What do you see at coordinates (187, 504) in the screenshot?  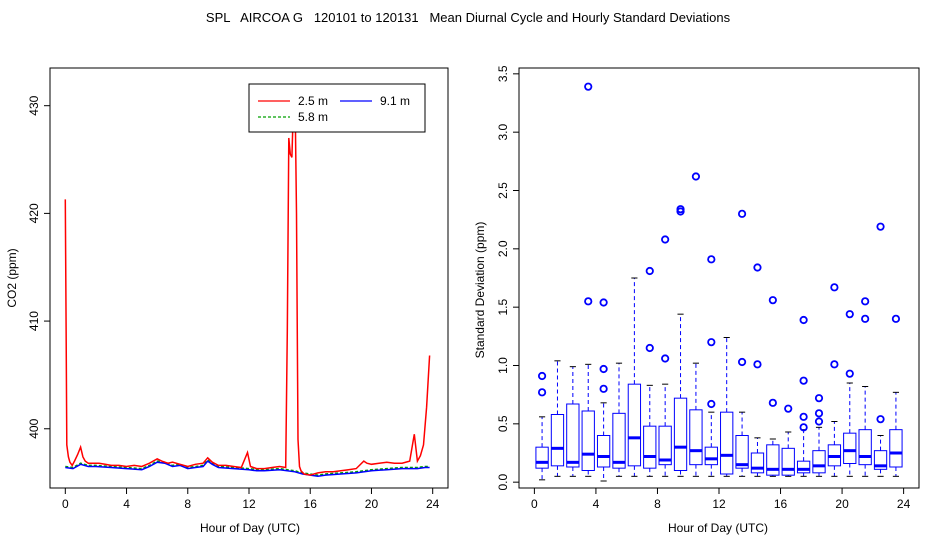 I see `left-x-tick-label: 8` at bounding box center [187, 504].